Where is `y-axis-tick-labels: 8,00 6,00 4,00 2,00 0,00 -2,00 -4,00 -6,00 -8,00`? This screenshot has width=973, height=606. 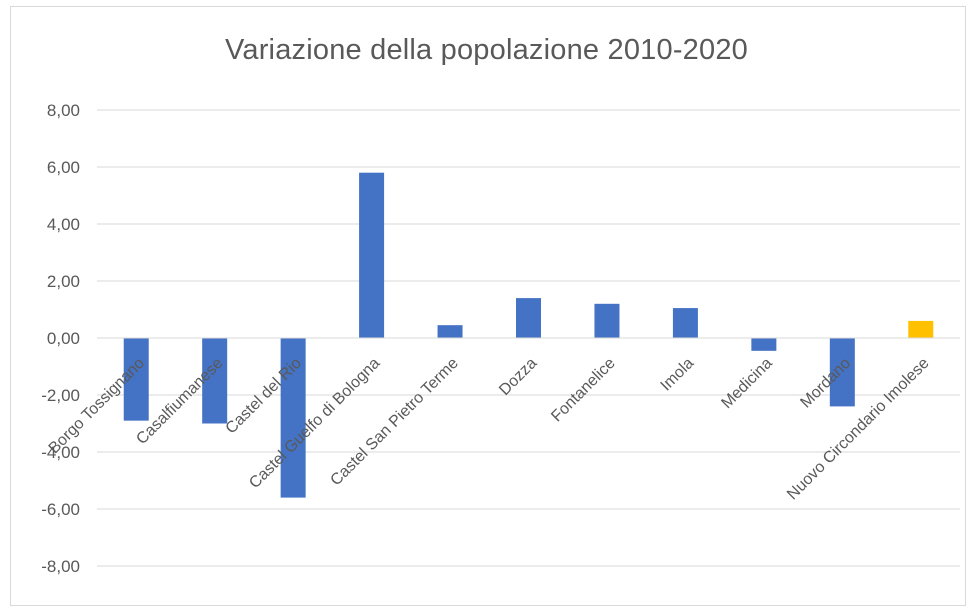
y-axis-tick-labels: 8,00 6,00 4,00 2,00 0,00 -2,00 -4,00 -6,00 -8,00 is located at coordinates (60, 338).